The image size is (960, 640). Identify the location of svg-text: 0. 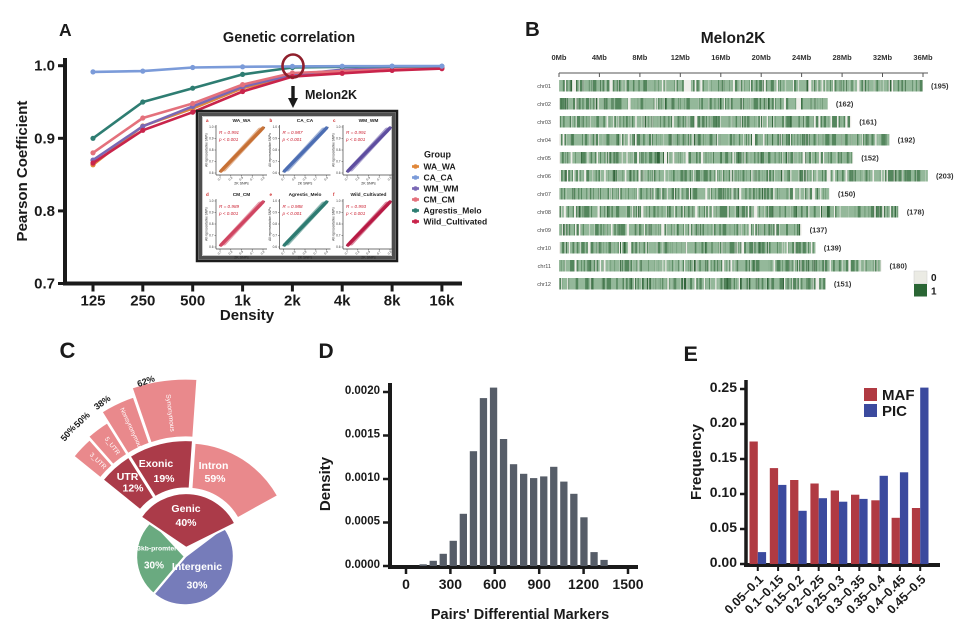
(406, 584).